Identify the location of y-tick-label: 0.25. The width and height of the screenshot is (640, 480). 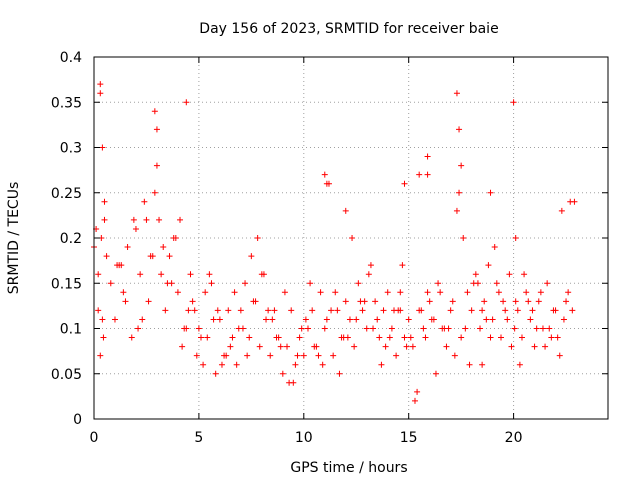
(66, 194).